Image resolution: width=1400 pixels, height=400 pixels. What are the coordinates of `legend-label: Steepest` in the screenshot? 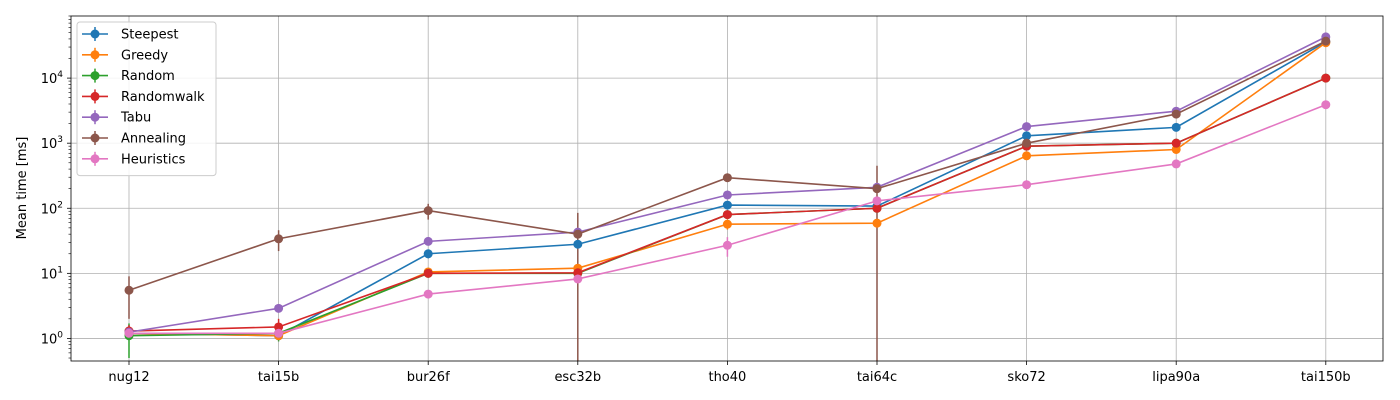 It's located at (149, 35).